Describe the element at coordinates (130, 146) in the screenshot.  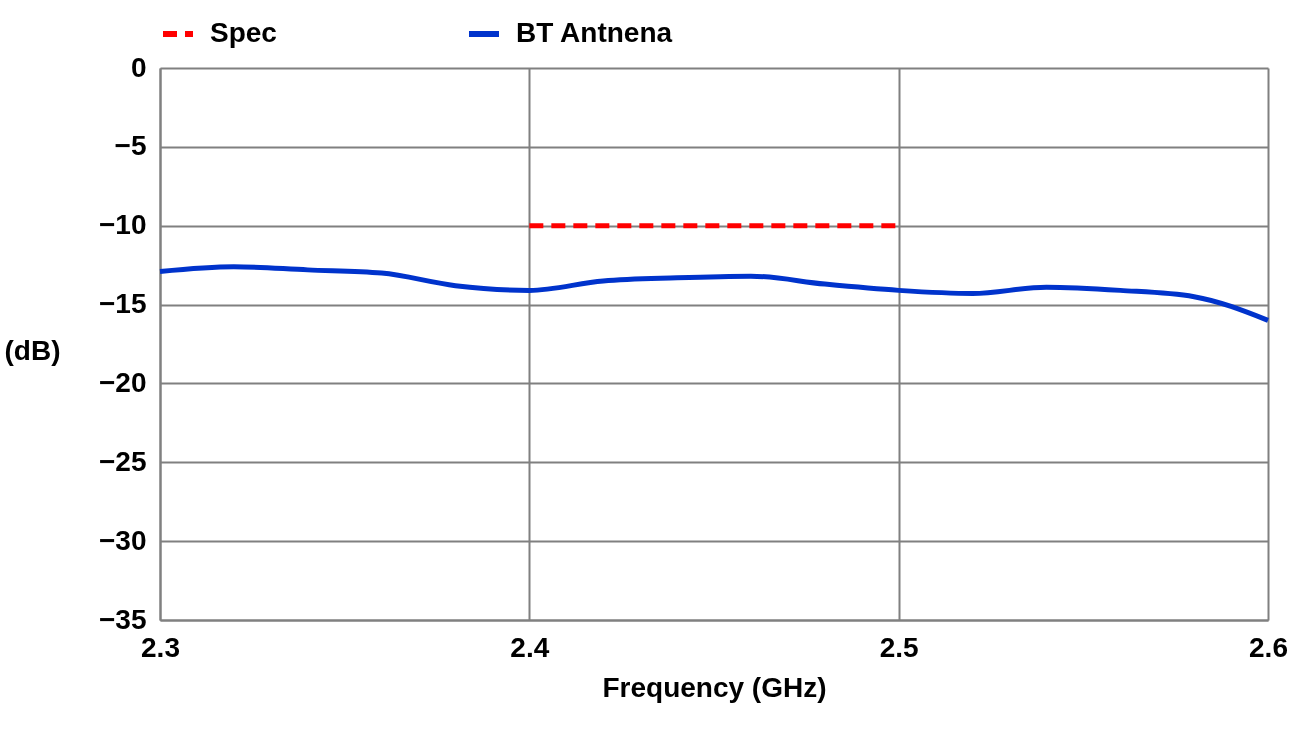
I see `y-tick-label: −5` at that location.